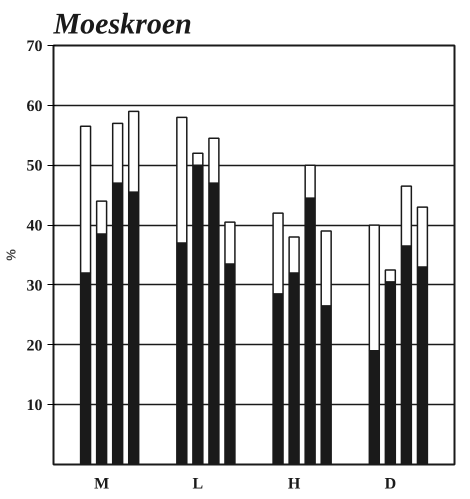 Image resolution: width=470 pixels, height=499 pixels. Describe the element at coordinates (34, 46) in the screenshot. I see `y-tick-label: 70` at that location.